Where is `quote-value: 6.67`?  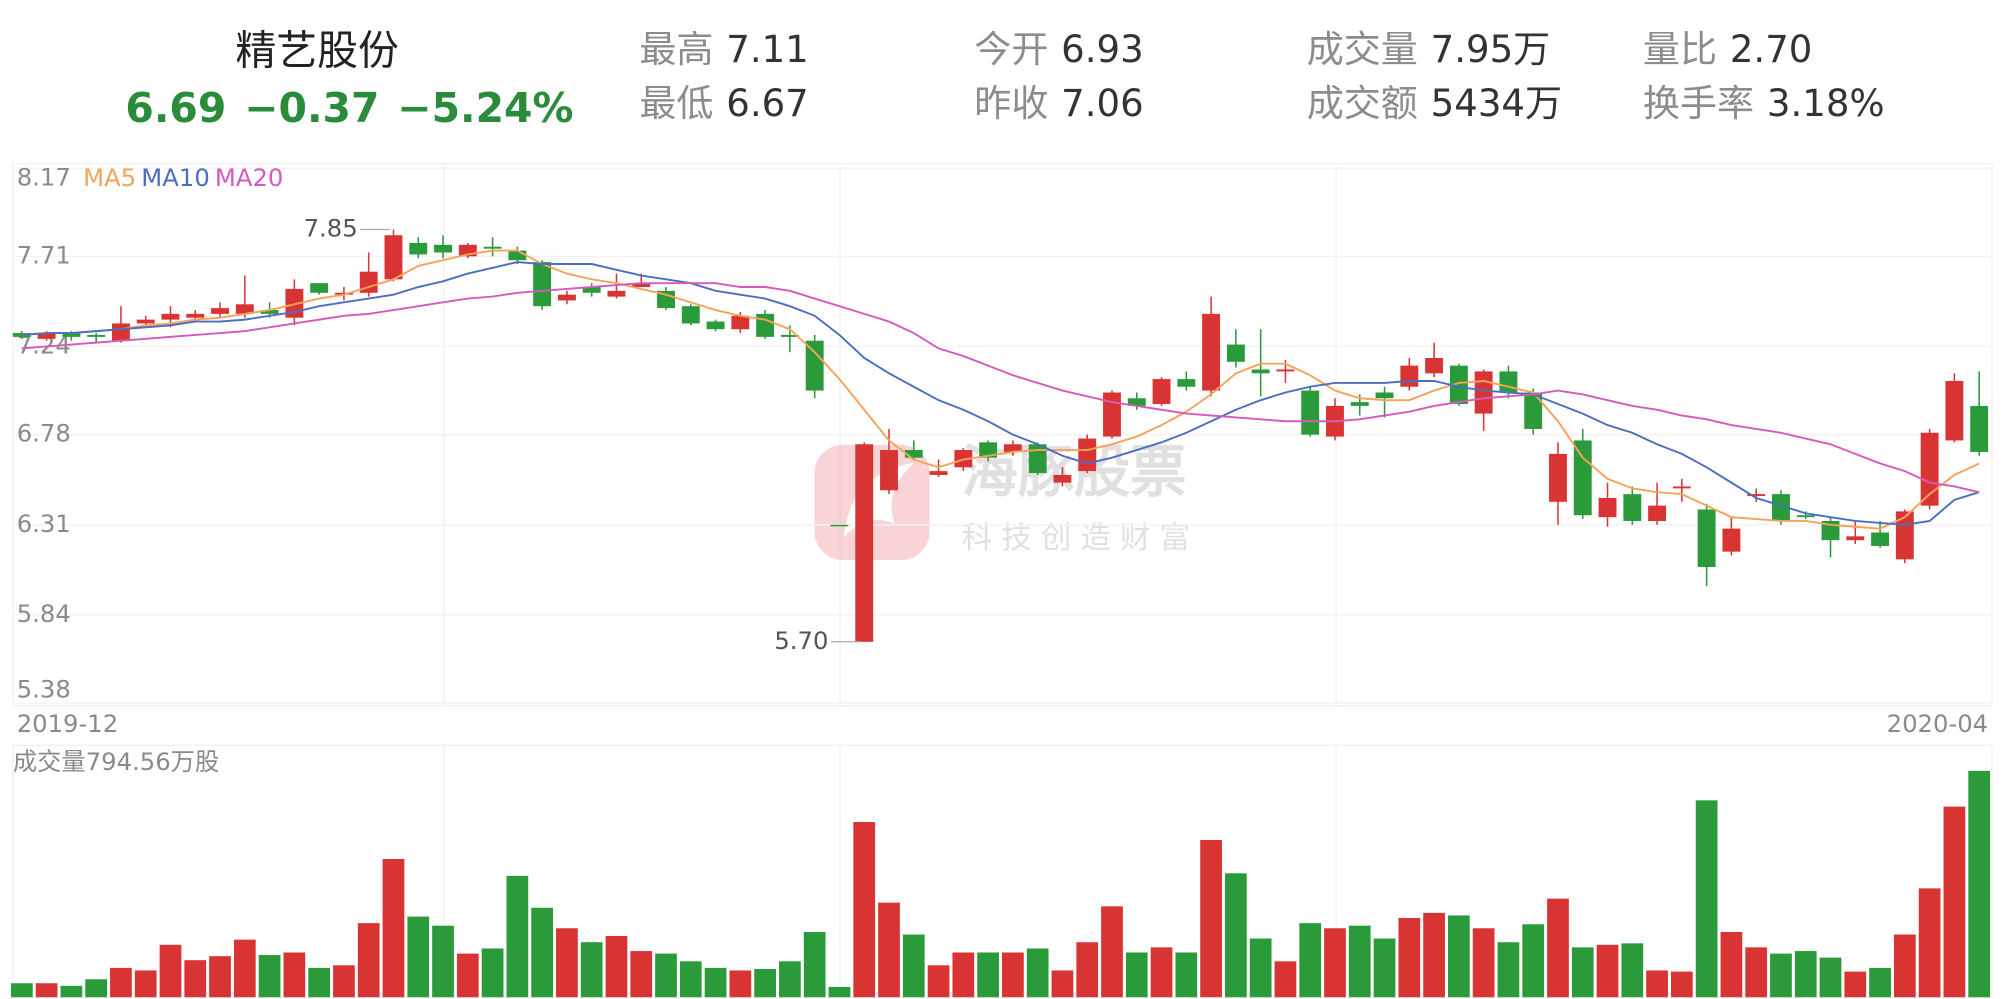
quote-value: 6.67 is located at coordinates (767, 102).